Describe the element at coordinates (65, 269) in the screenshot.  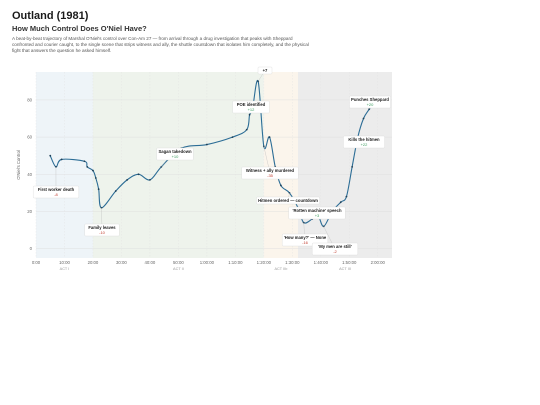
I see `act-label: ACT I` at that location.